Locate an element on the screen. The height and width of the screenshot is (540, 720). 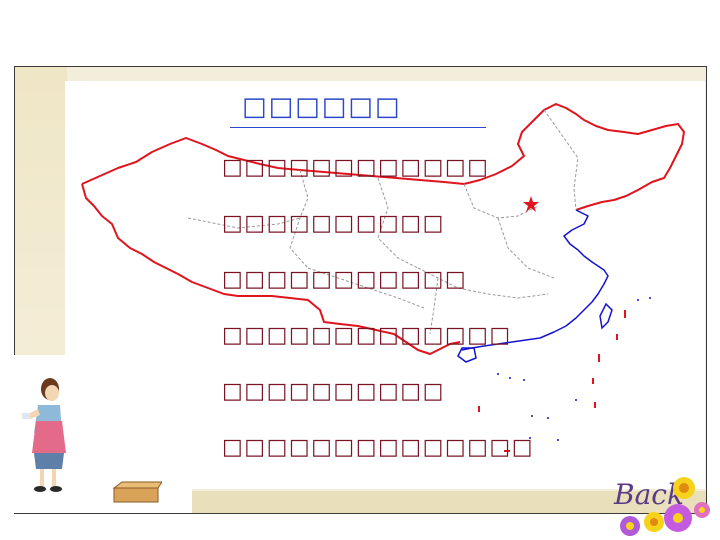
back-button: Back is located at coordinates (661, 505).